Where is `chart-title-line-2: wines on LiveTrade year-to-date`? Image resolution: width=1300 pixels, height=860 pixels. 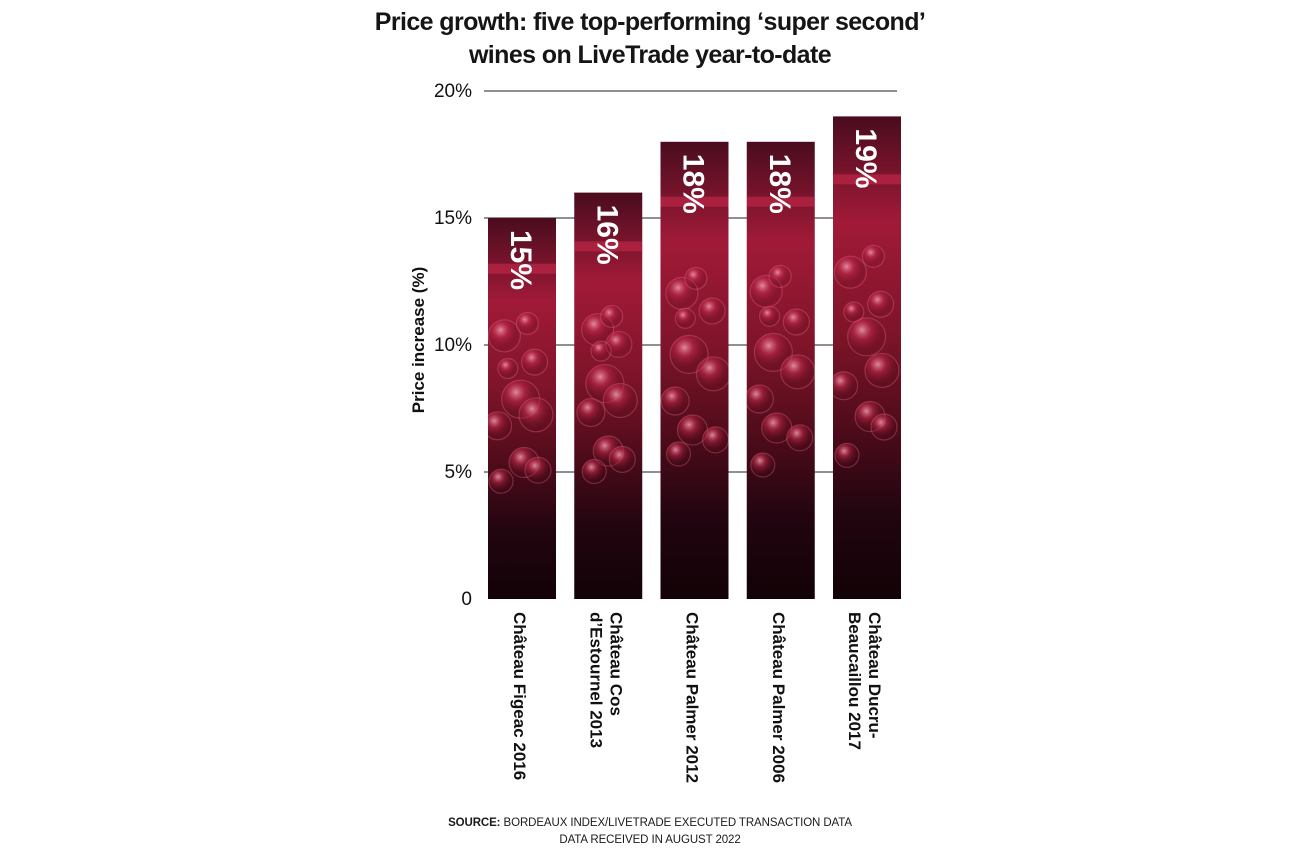
chart-title-line-2: wines on LiveTrade year-to-date is located at coordinates (650, 55).